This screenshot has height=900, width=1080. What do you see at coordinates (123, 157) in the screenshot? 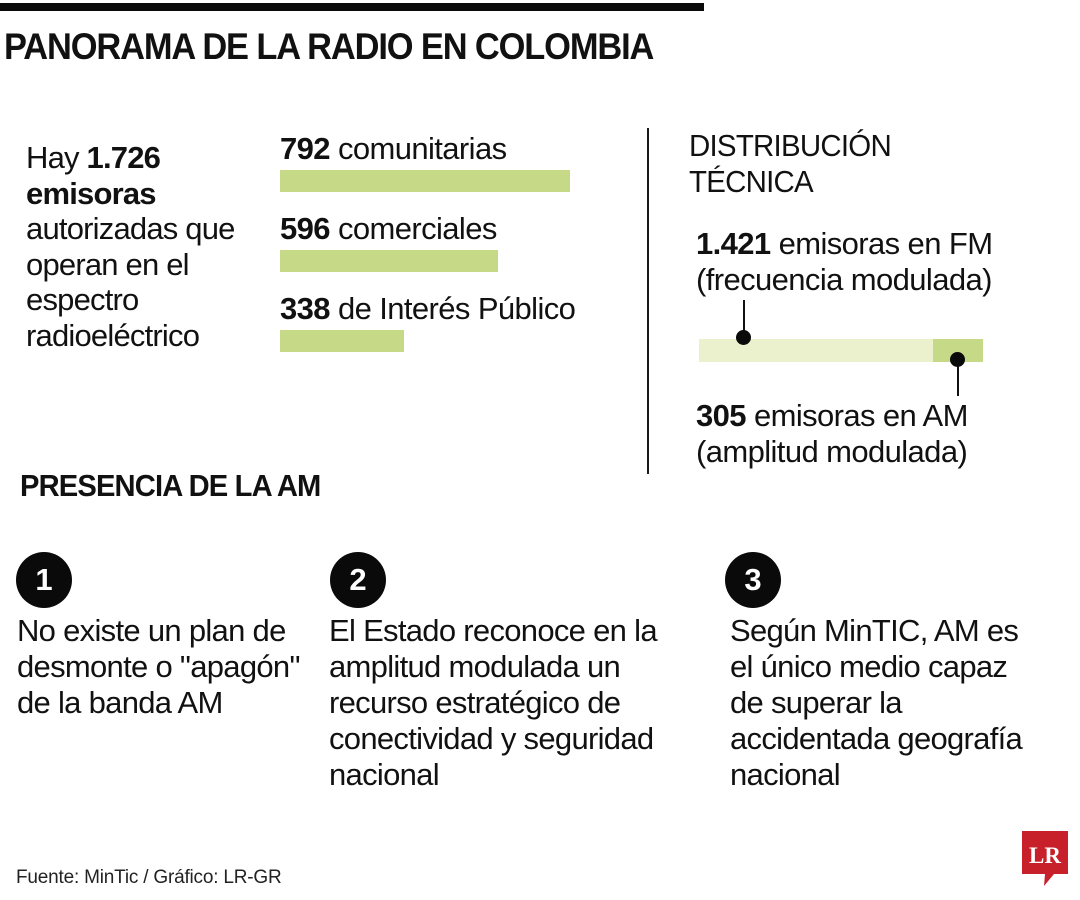
I see `intro-total: 1.726` at bounding box center [123, 157].